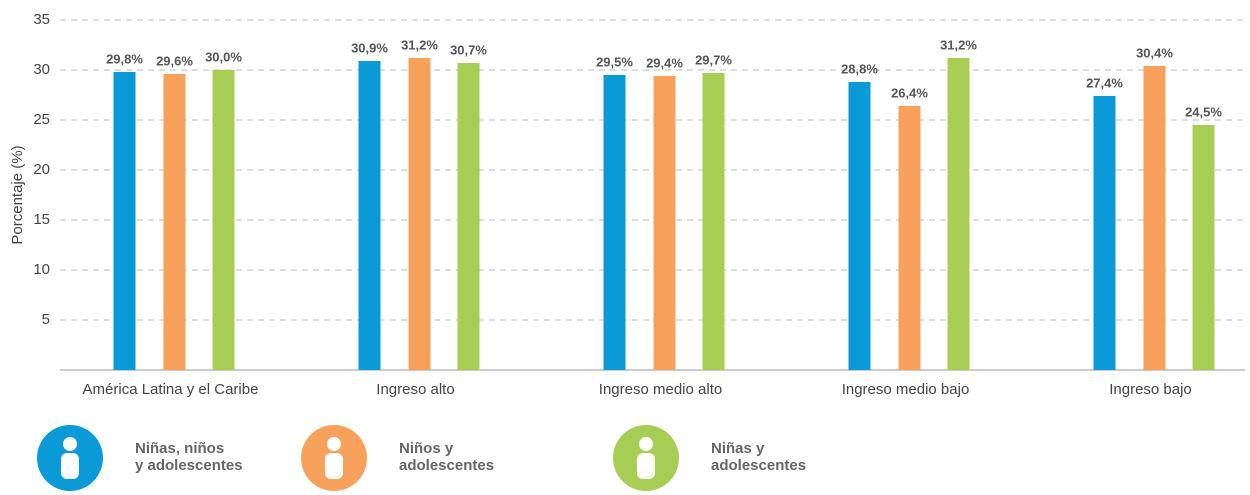  Describe the element at coordinates (174, 60) in the screenshot. I see `value-label: 29,6%` at that location.